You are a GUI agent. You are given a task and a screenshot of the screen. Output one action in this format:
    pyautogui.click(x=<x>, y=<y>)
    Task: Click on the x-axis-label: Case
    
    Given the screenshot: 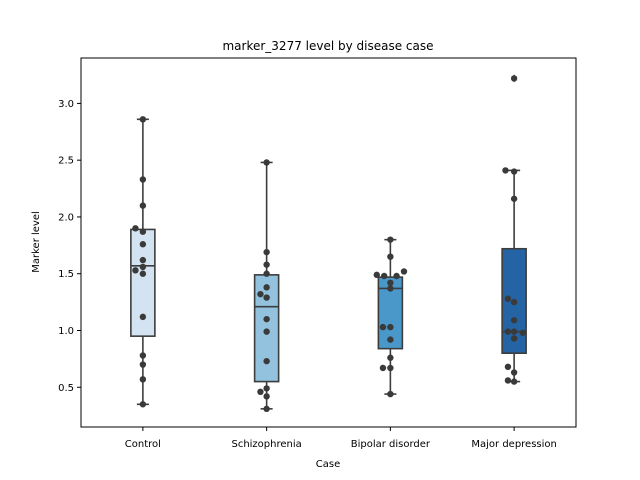 What is the action you would take?
    pyautogui.click(x=328, y=464)
    